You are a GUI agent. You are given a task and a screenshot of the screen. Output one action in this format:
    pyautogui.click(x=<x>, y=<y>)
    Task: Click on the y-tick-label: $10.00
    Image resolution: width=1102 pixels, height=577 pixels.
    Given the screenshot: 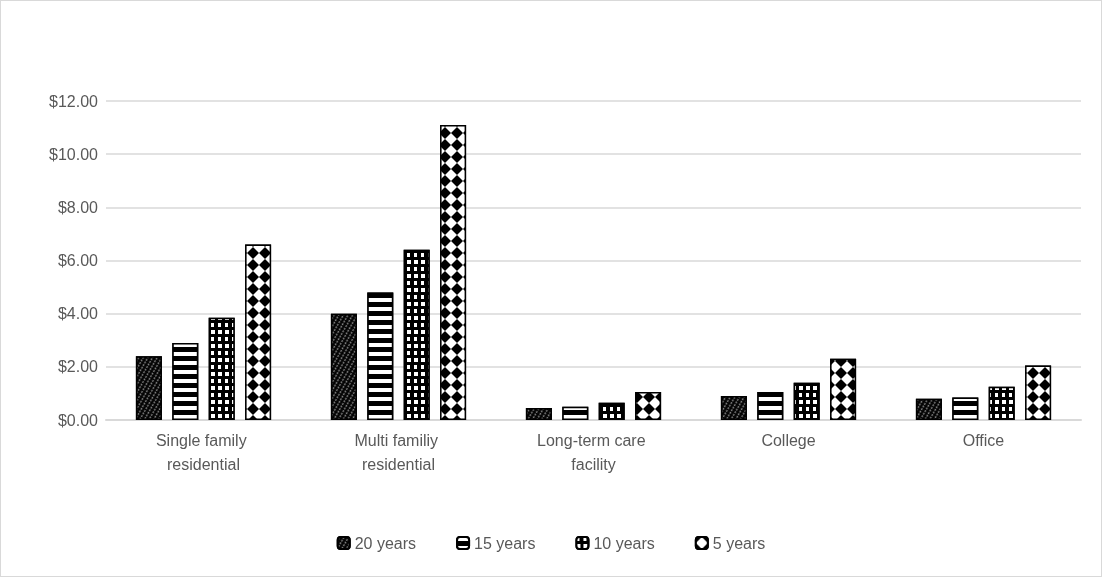 What is the action you would take?
    pyautogui.click(x=74, y=154)
    